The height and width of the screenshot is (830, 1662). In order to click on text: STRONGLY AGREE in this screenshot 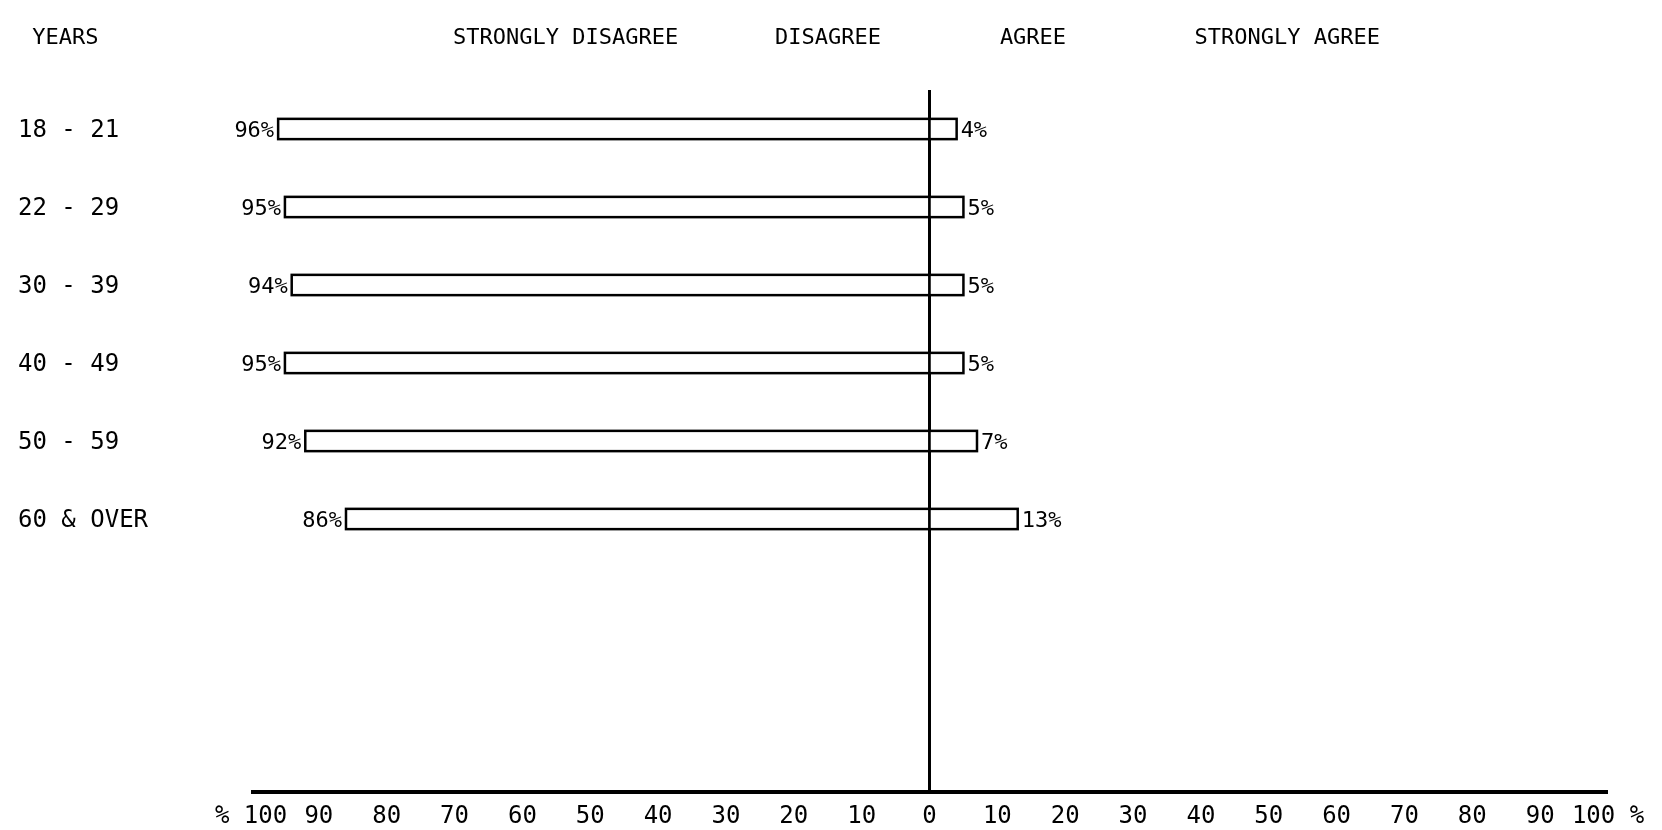, I will do `click(1287, 36)`.